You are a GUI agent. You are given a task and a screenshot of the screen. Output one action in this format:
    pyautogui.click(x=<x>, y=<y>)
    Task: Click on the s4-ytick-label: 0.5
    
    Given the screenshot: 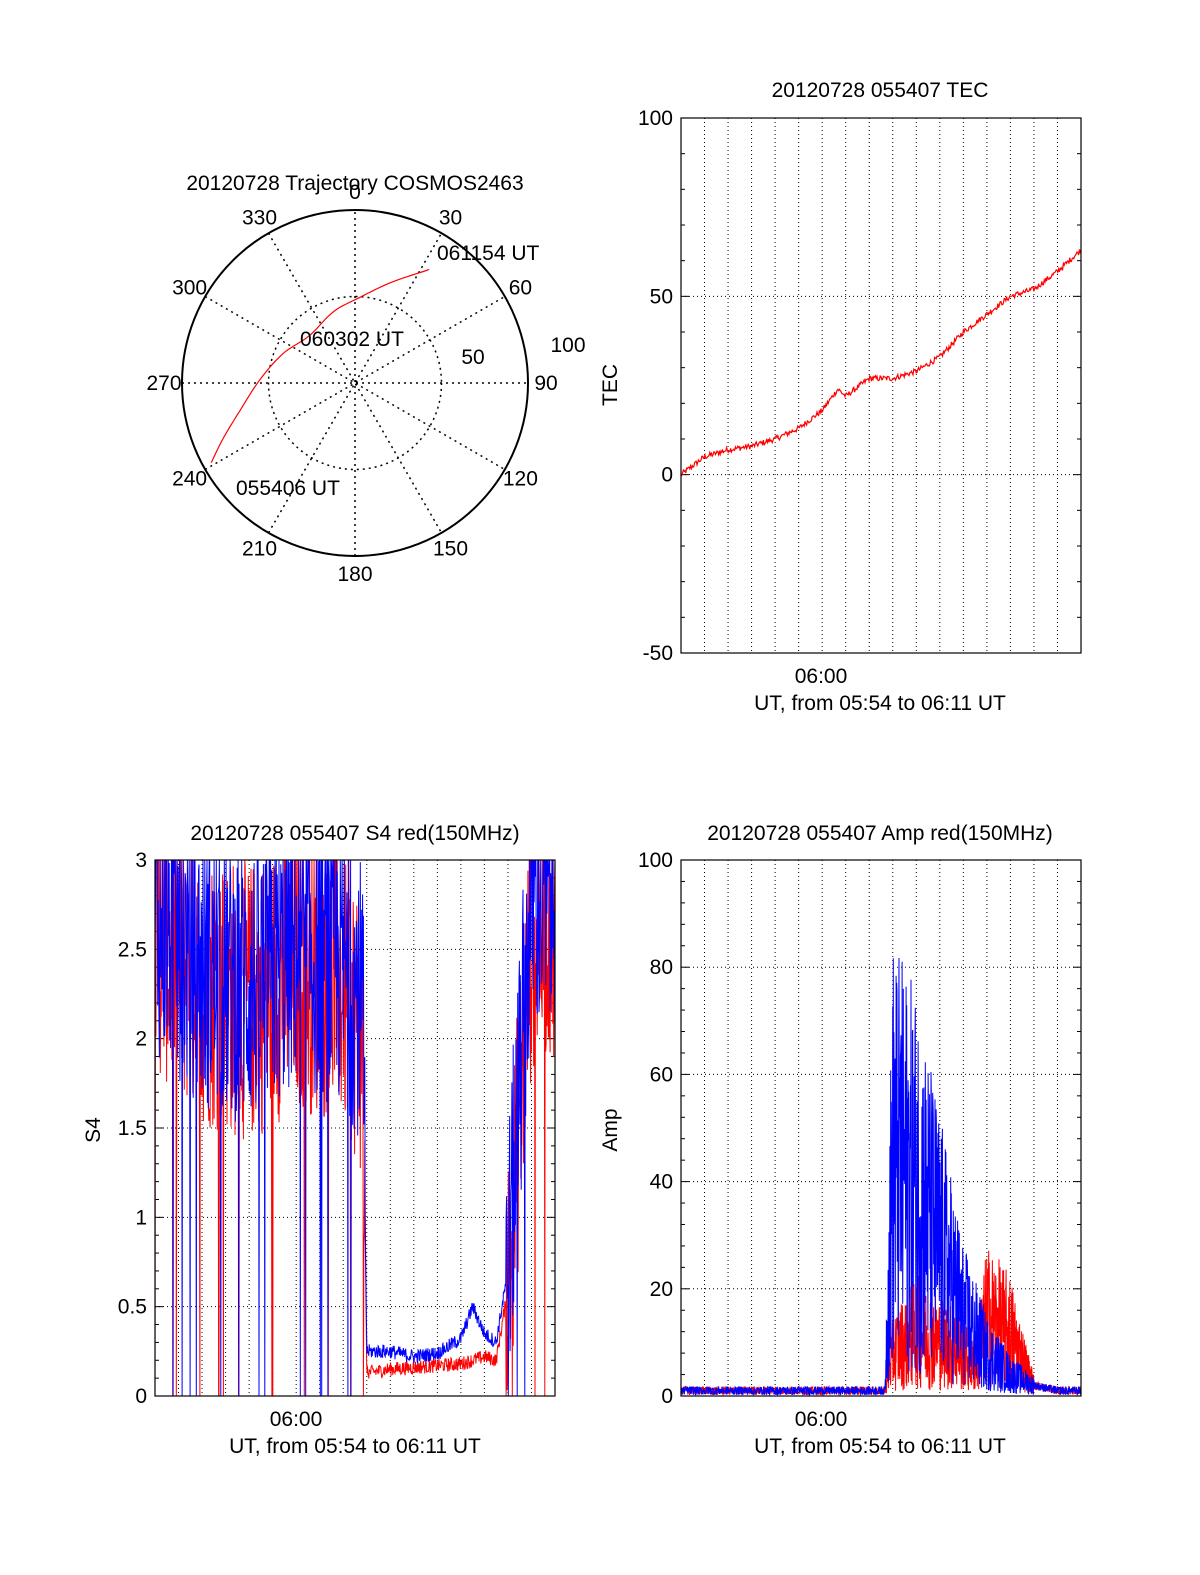 What is the action you would take?
    pyautogui.click(x=132, y=1307)
    